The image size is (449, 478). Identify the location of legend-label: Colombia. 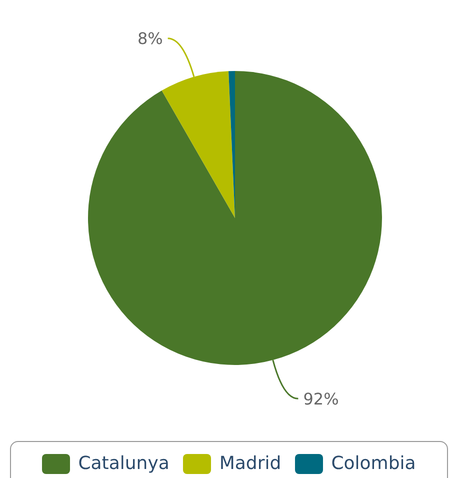
(373, 463).